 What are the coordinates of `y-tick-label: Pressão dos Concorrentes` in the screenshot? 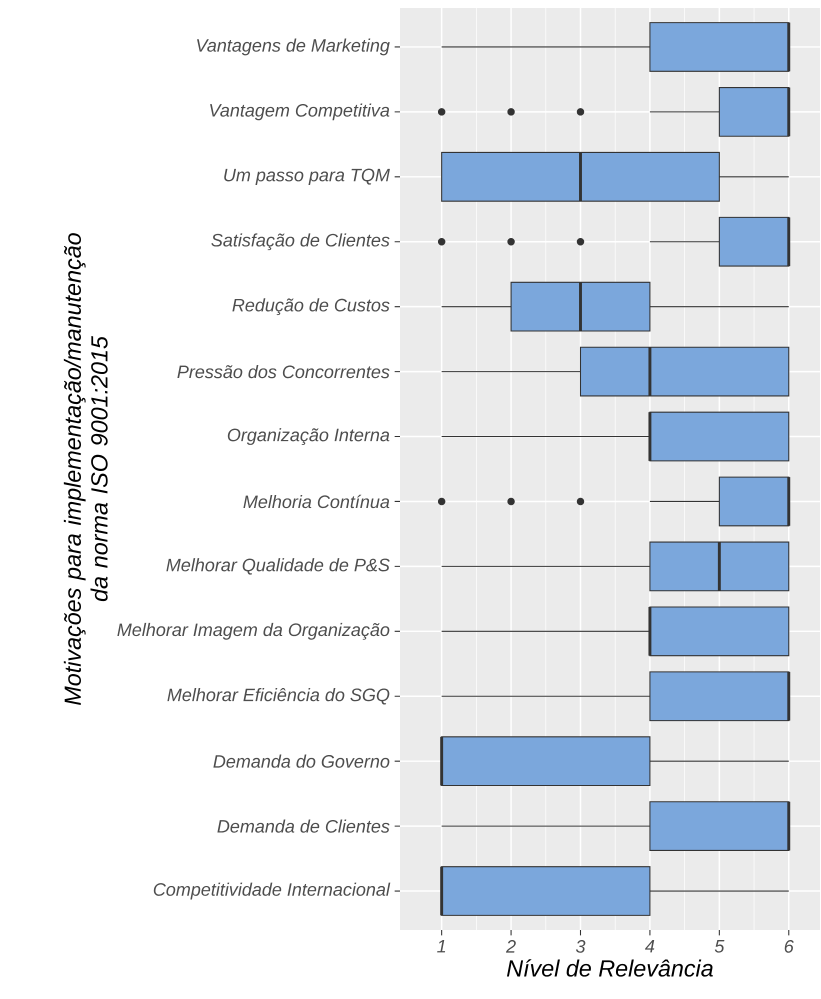 It's located at (283, 371).